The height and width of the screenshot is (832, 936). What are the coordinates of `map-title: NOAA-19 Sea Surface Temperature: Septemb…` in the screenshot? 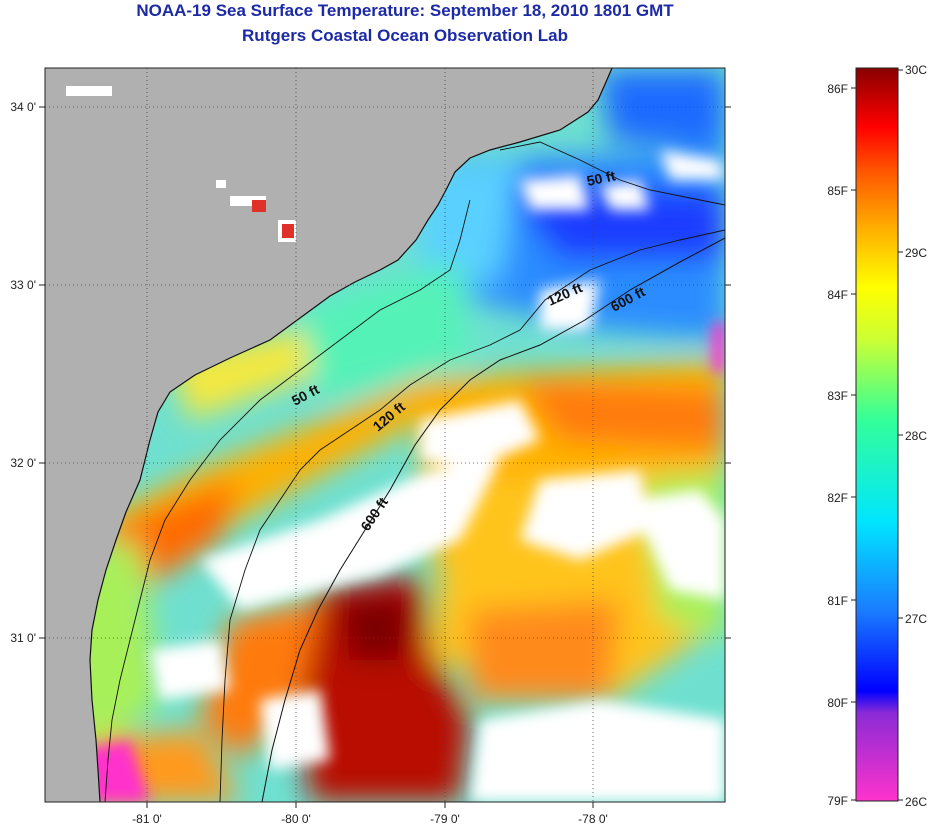 It's located at (405, 10).